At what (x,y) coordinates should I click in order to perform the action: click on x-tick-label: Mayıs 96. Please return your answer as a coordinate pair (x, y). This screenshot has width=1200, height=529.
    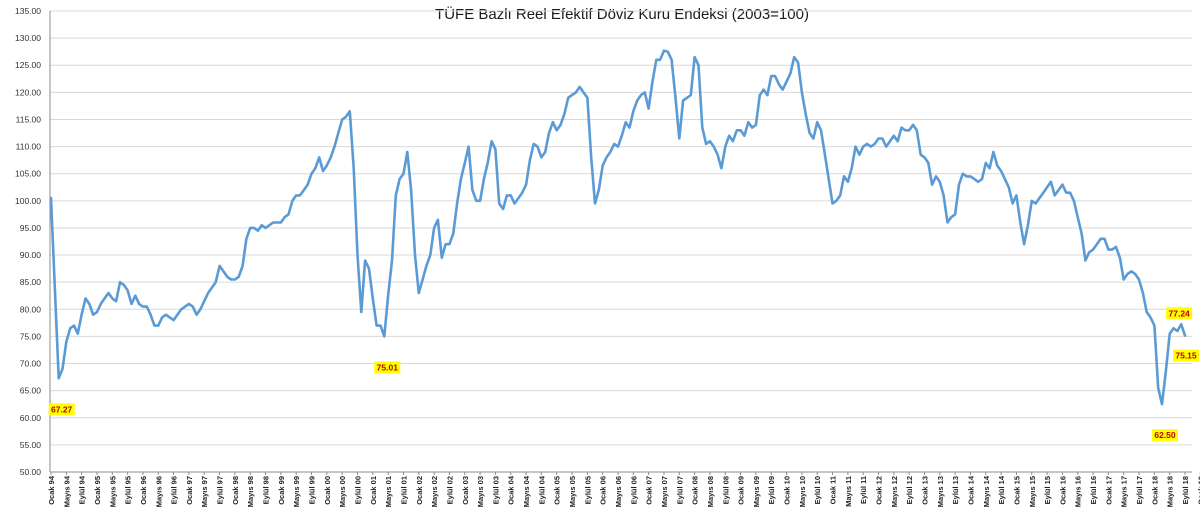
    Looking at the image, I should click on (158, 491).